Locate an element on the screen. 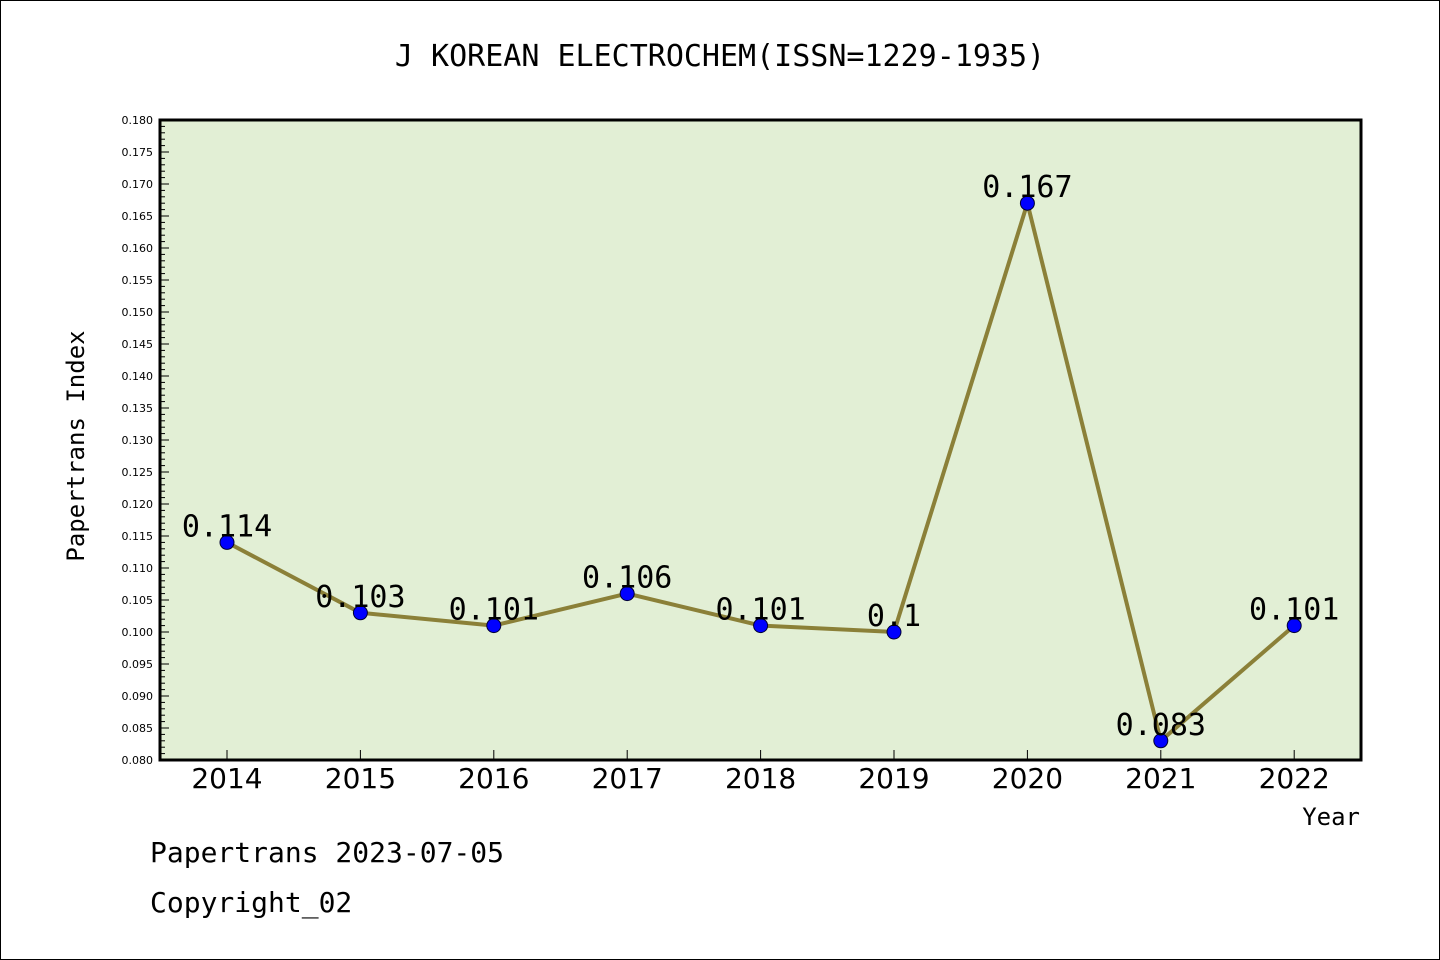  y-tick-label: 0.145 is located at coordinates (138, 344).